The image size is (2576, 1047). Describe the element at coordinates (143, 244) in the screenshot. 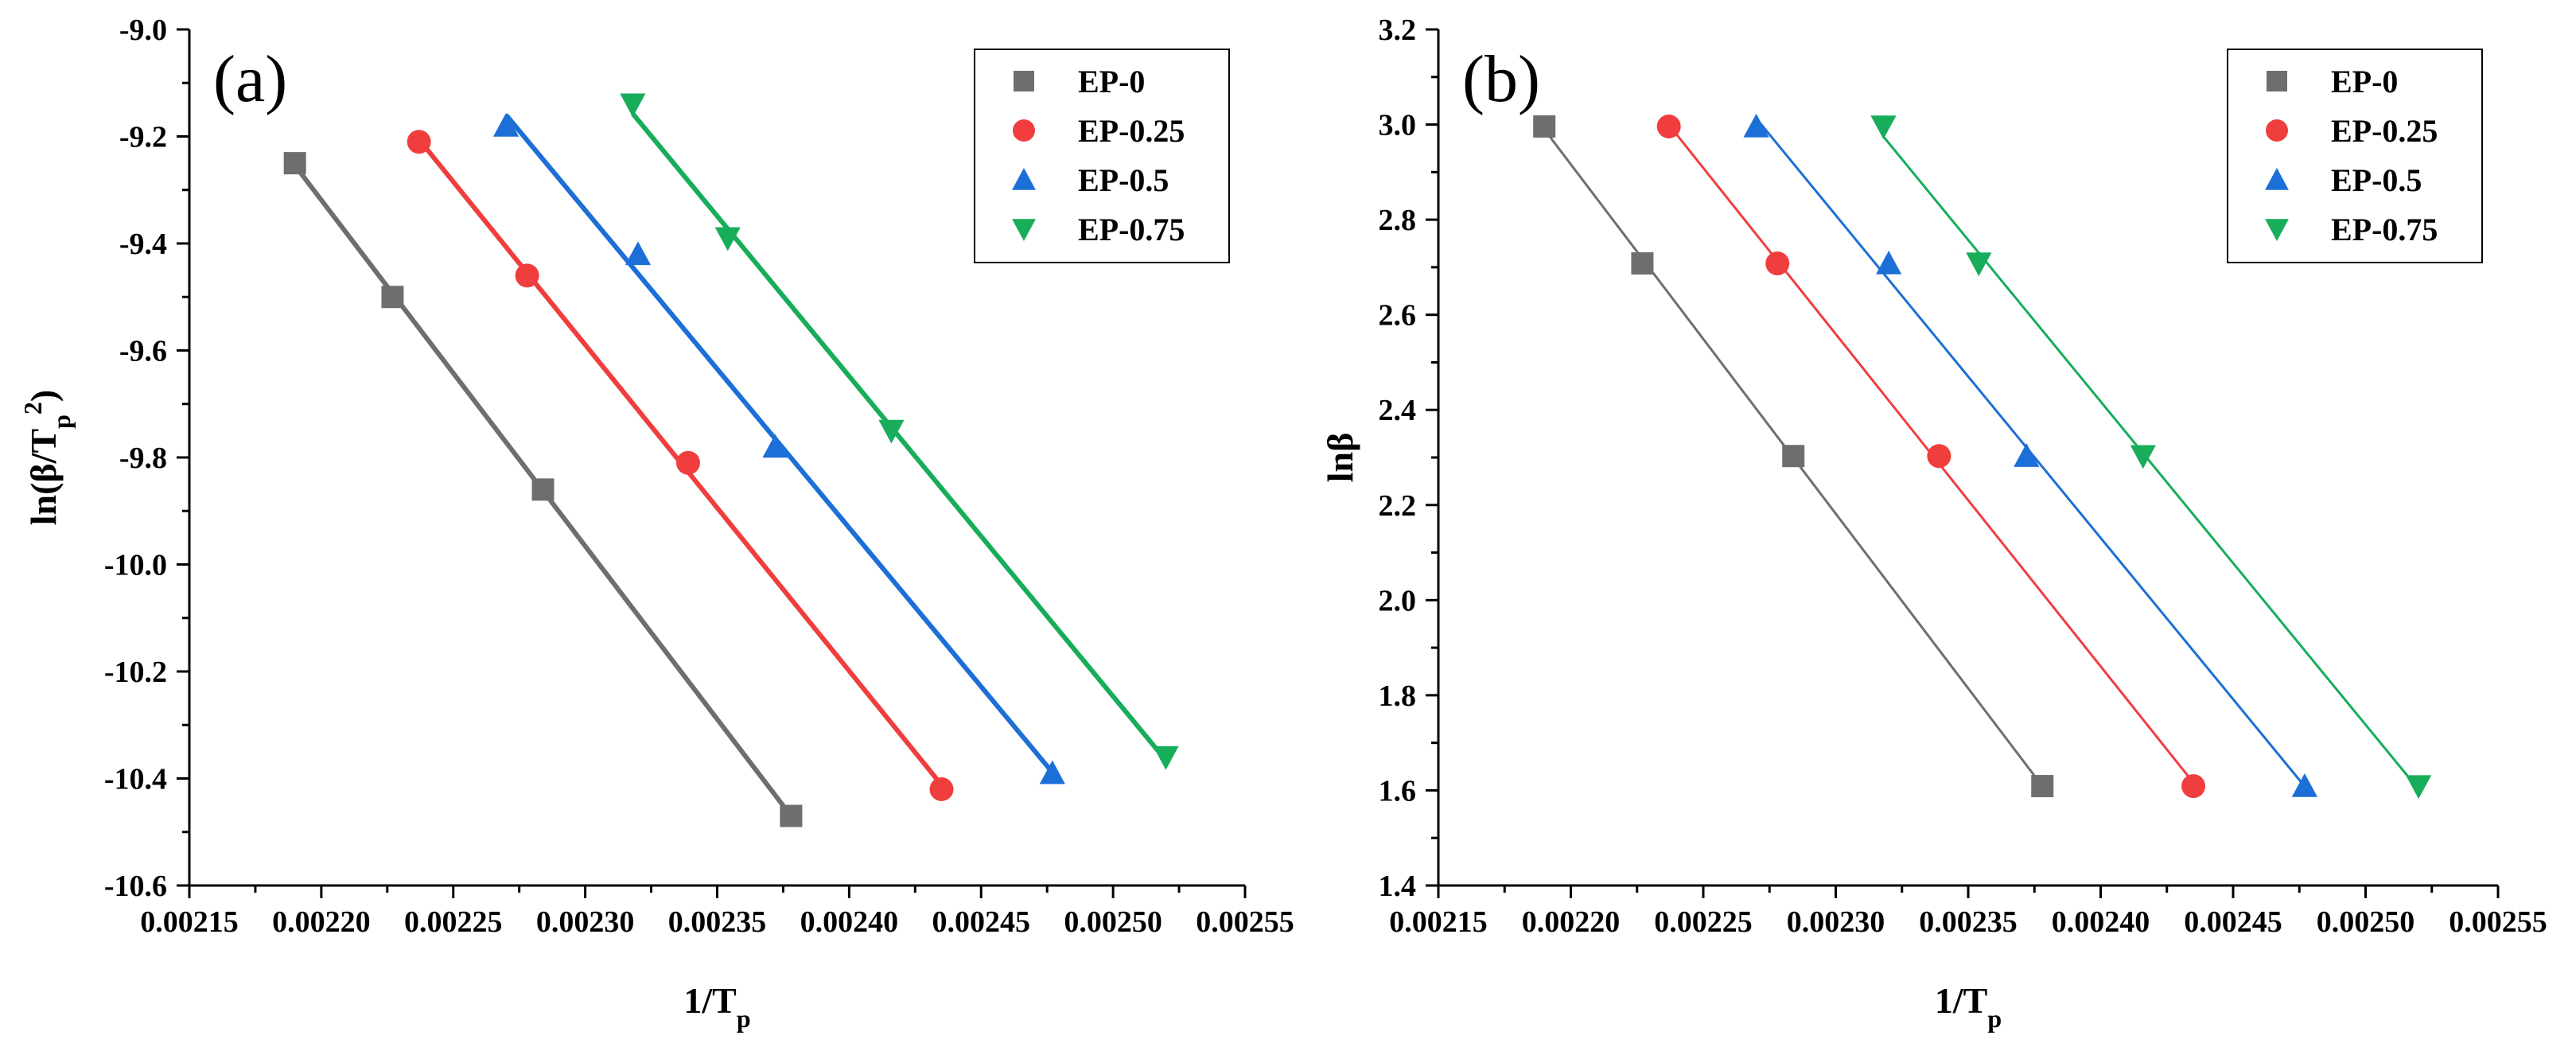

I see `y-tick-label: -9.4` at that location.